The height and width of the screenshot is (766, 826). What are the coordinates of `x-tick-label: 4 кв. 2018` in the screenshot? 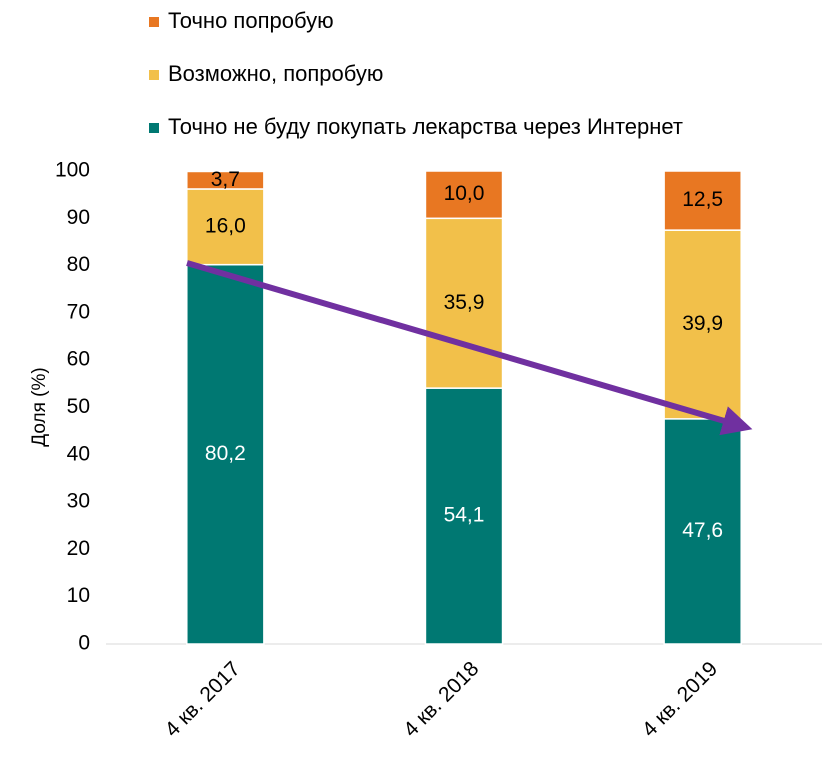 It's located at (441, 699).